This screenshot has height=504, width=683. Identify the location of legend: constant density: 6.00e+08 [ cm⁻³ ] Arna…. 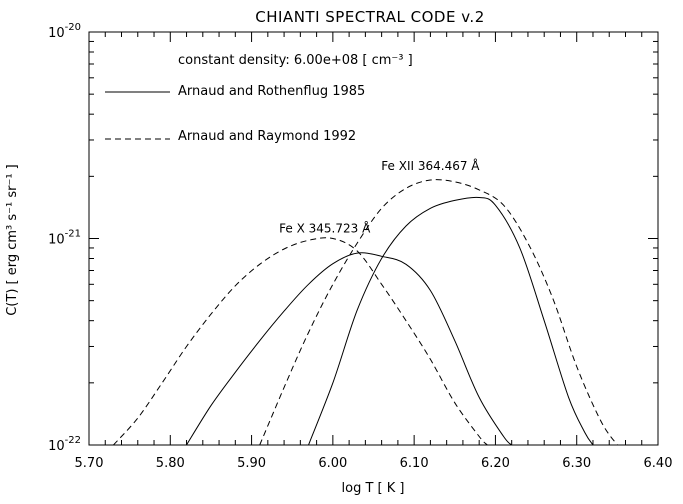
(259, 98).